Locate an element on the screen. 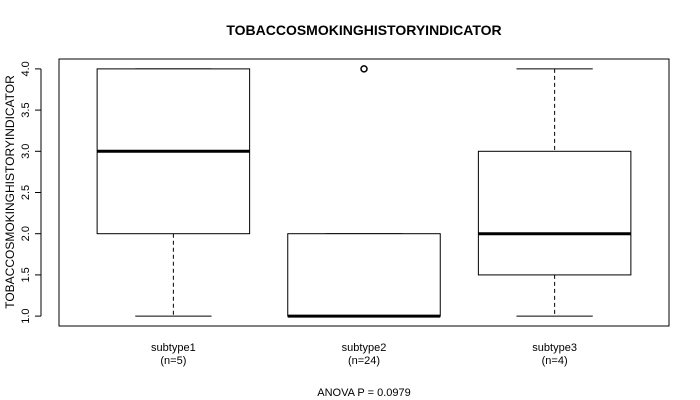 The image size is (700, 400). y-tick-label: 4.0 is located at coordinates (26, 68).